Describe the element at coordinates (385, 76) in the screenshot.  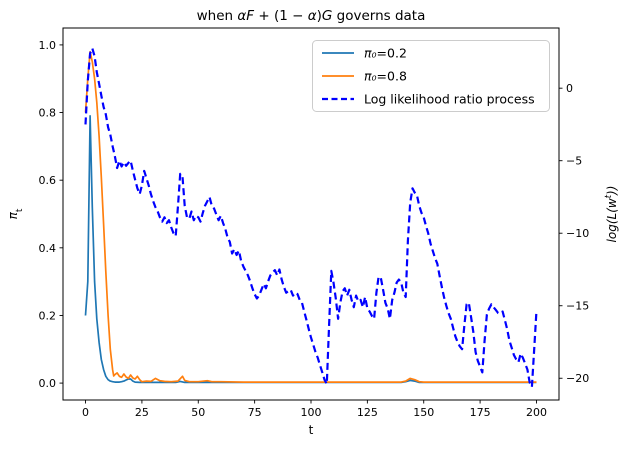
I see `legend-label-pi08: π₀=0.8` at that location.